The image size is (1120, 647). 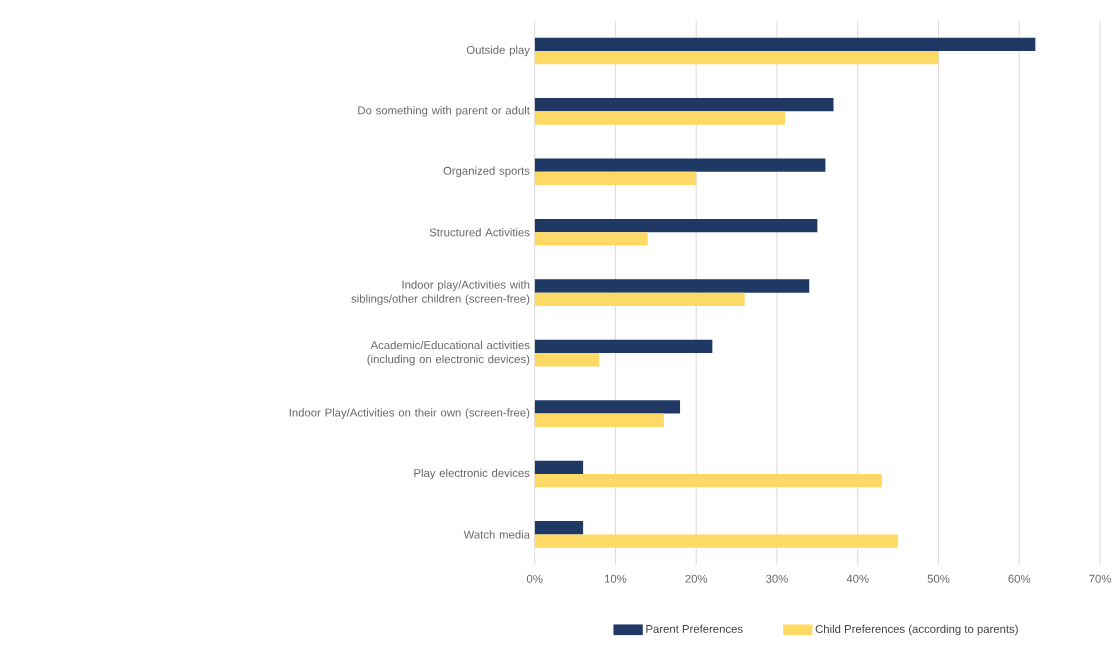 I want to click on x-tick-label: 30%, so click(x=777, y=578).